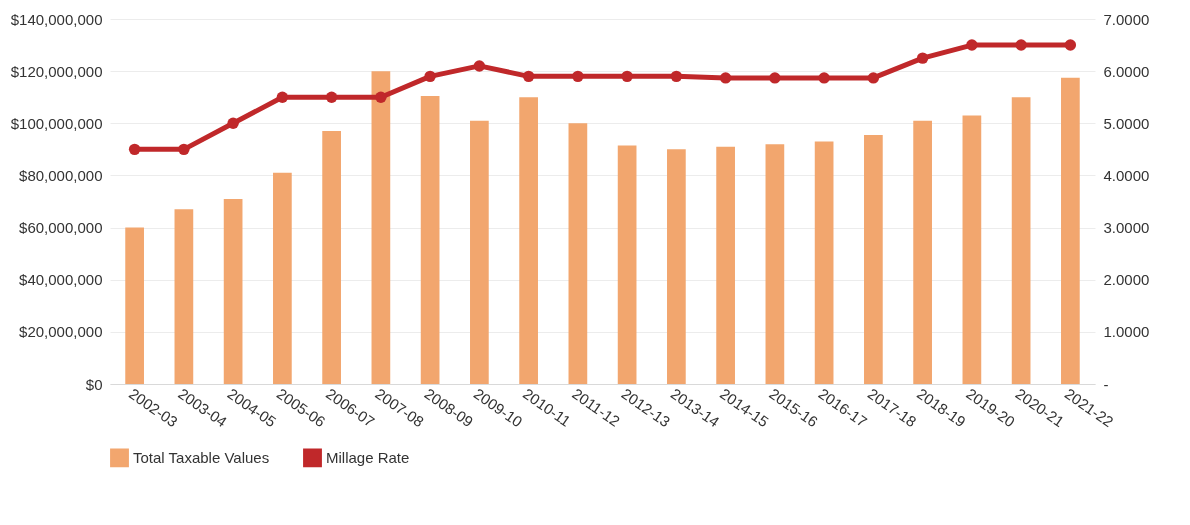 Image resolution: width=1190 pixels, height=525 pixels. I want to click on y2-tick-label: 6.0000, so click(1126, 71).